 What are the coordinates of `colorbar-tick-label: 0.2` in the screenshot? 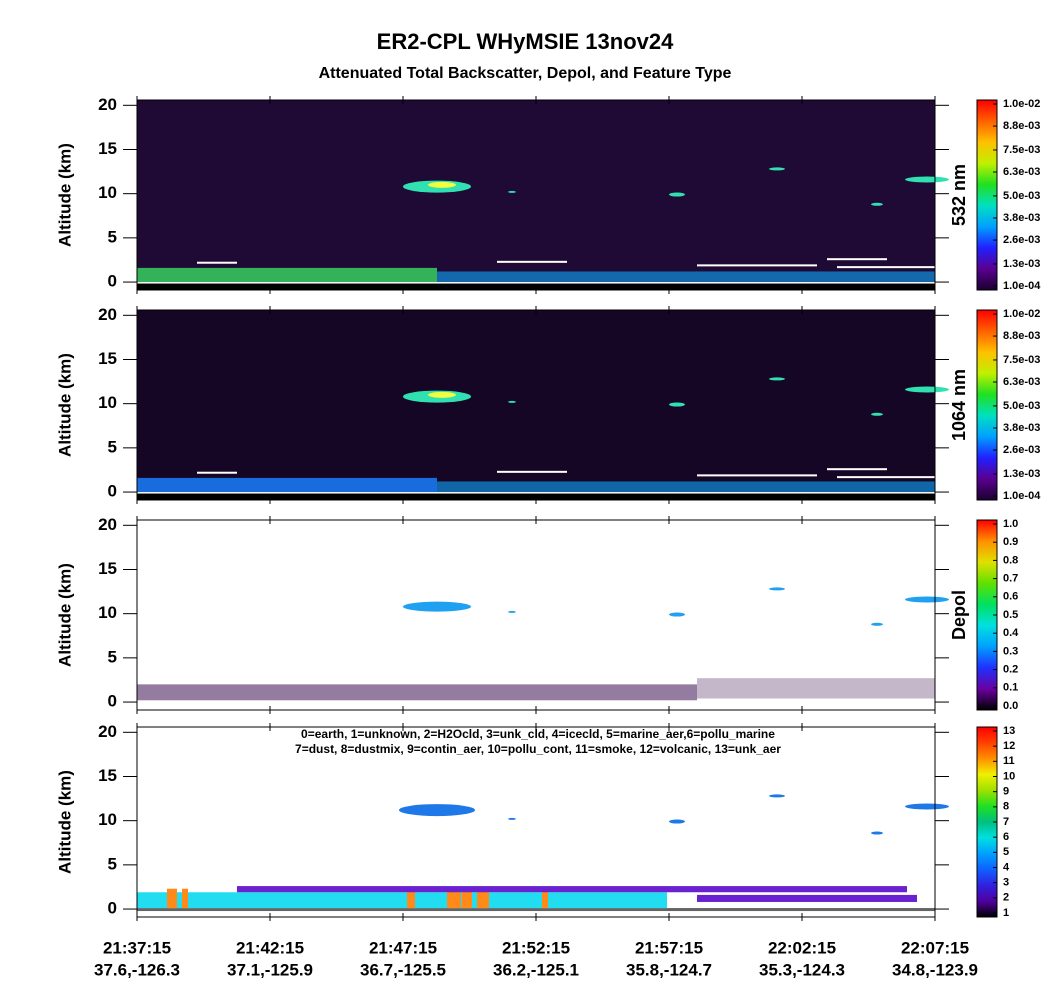 It's located at (1010, 670).